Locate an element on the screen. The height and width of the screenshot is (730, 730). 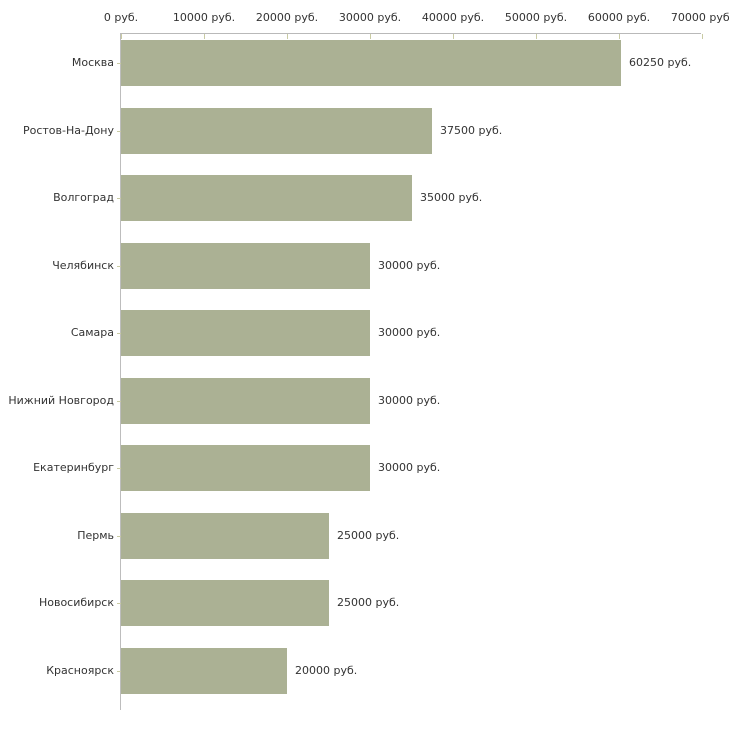
bar-row: Нижний Новгород 30000 руб. is located at coordinates (355, 400).